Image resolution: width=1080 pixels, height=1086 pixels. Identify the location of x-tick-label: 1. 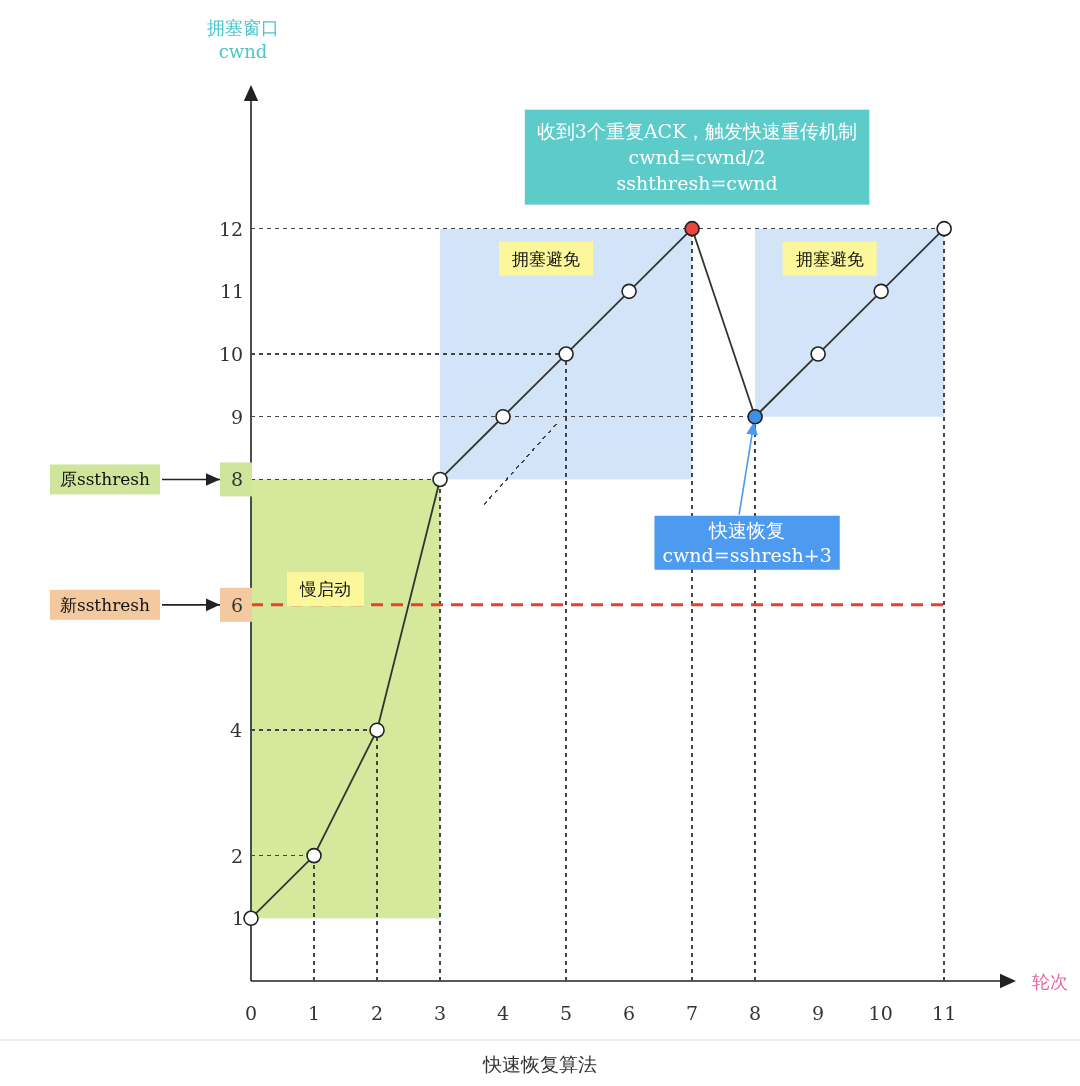
(314, 1013).